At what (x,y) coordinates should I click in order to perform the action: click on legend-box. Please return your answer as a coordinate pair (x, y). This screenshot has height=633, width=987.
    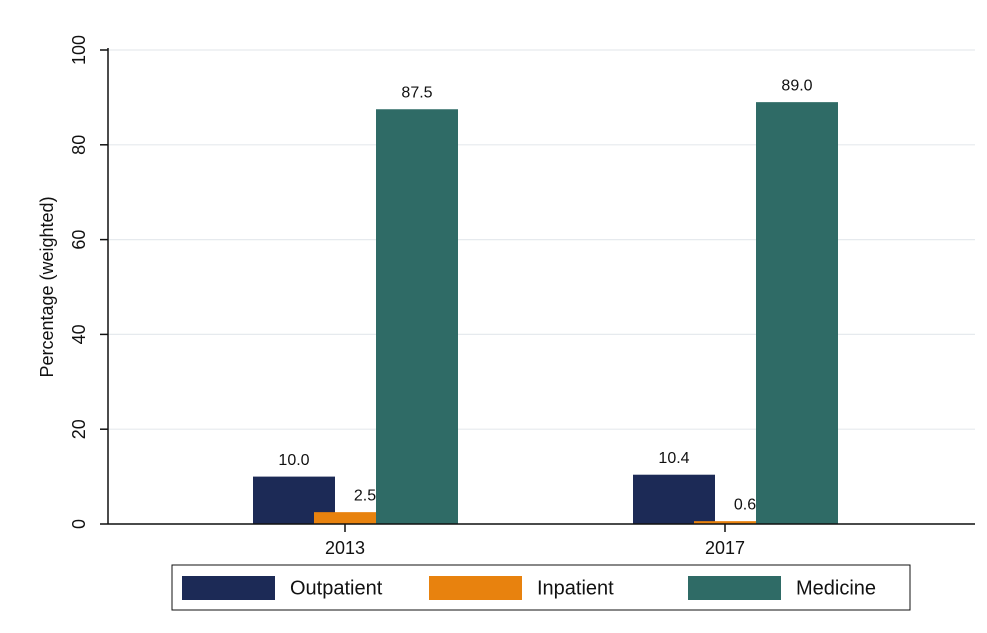
    Looking at the image, I should click on (541, 587).